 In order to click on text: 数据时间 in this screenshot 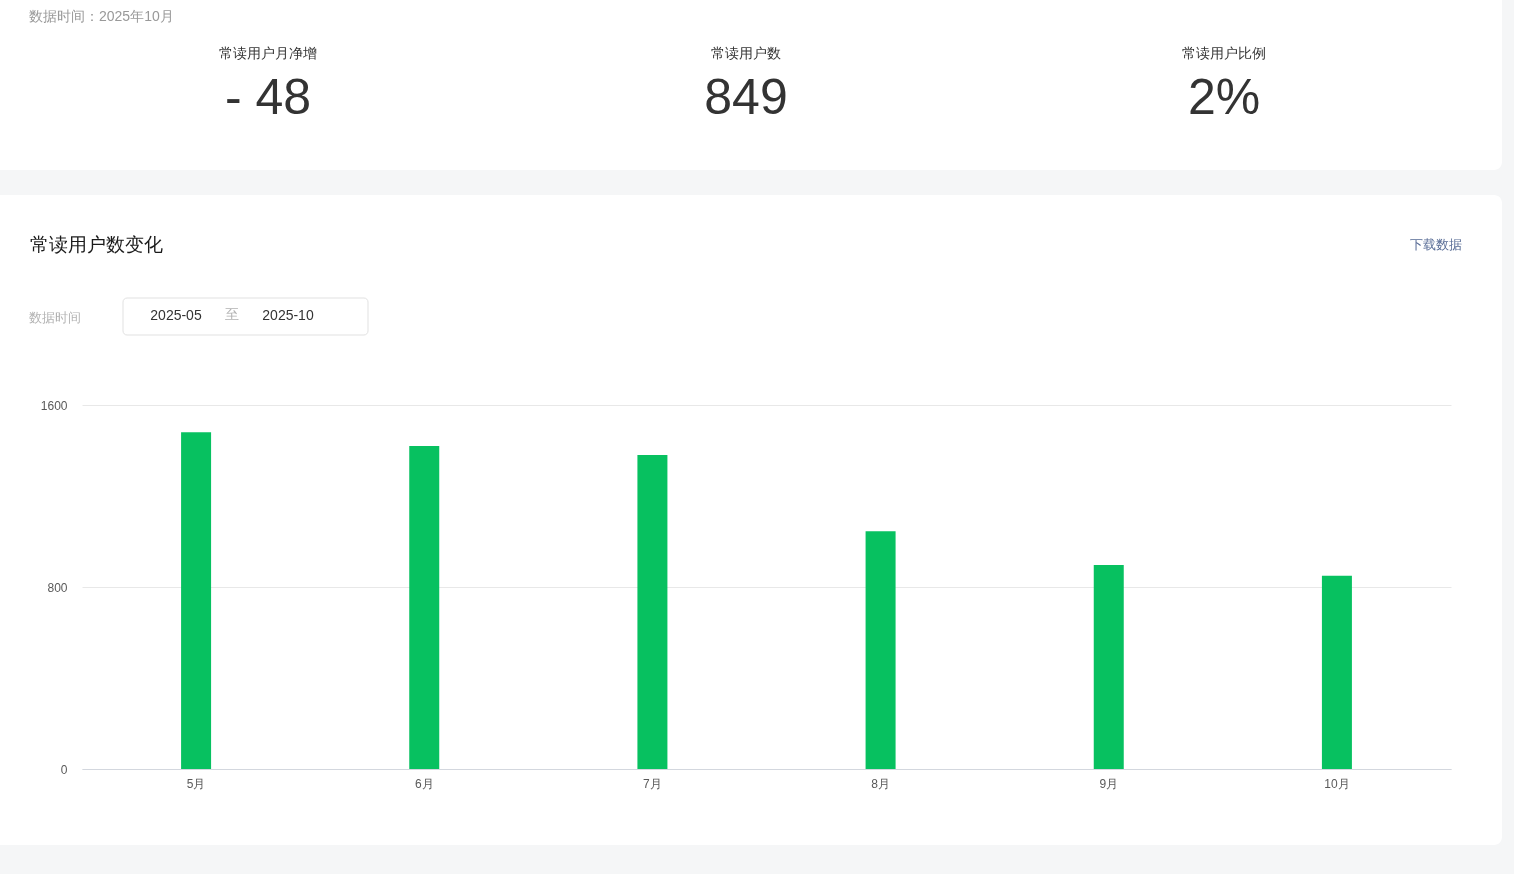, I will do `click(55, 317)`.